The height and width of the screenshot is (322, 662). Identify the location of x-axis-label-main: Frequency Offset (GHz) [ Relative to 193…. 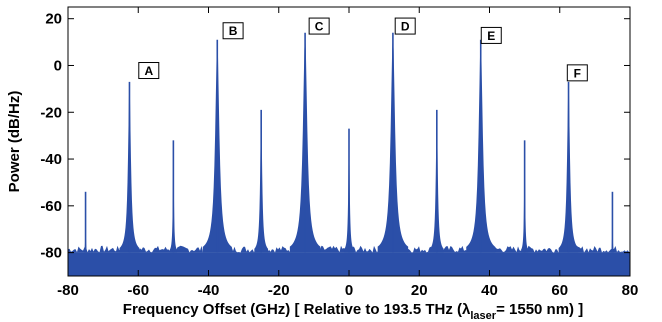
(292, 309).